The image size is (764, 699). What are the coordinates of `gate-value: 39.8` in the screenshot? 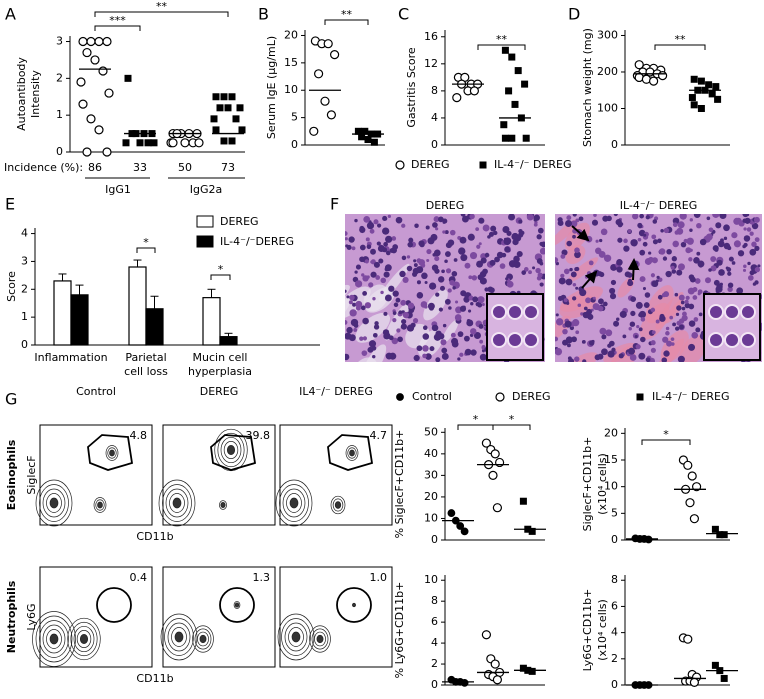 It's located at (258, 435).